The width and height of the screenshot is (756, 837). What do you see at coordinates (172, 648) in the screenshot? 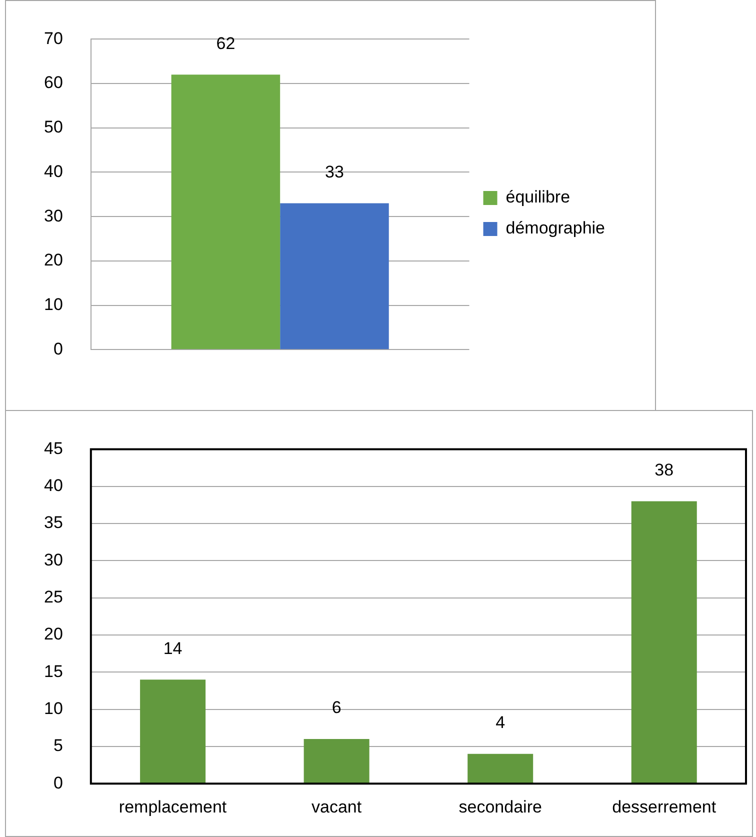
I see `data-label: 14` at bounding box center [172, 648].